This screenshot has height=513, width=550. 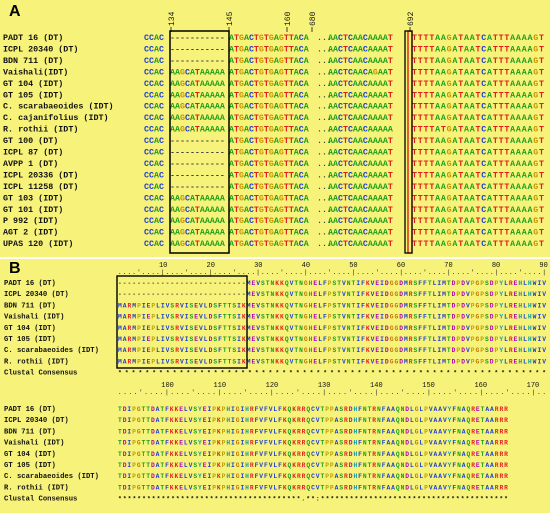 I want to click on insertion-highlight-box, so click(x=182, y=322).